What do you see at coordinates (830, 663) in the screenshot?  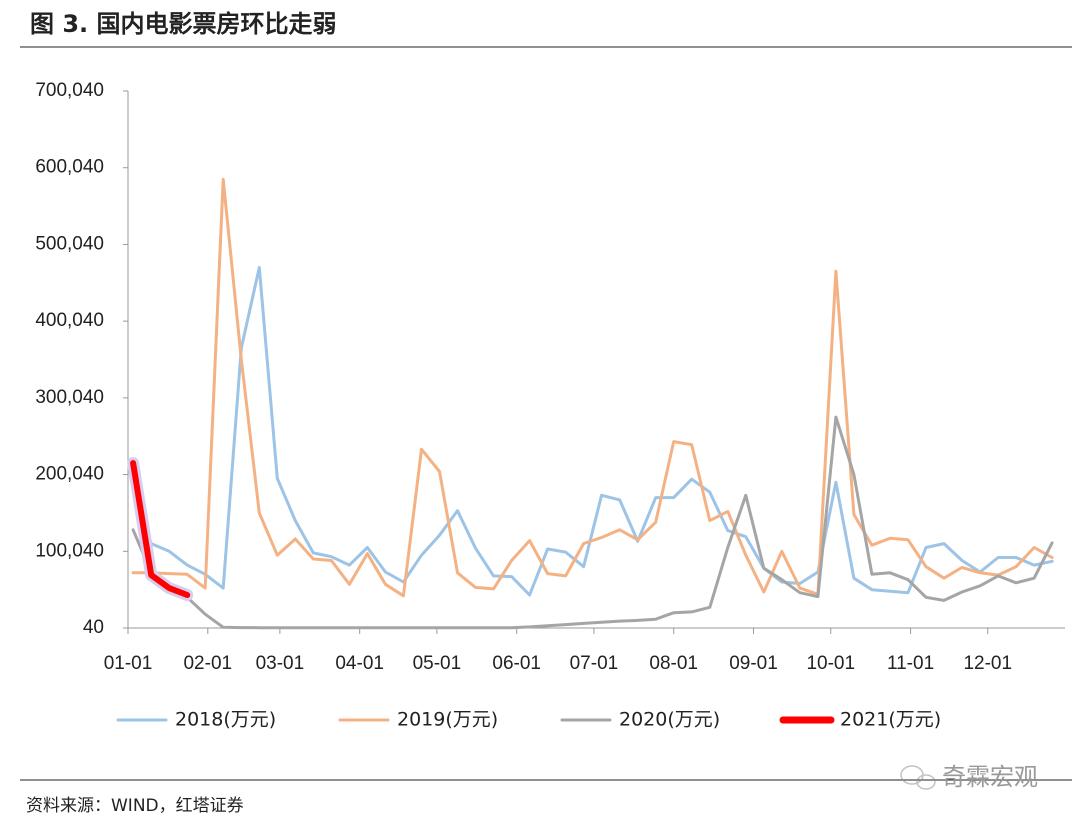 I see `x-tick-label: 10-01` at bounding box center [830, 663].